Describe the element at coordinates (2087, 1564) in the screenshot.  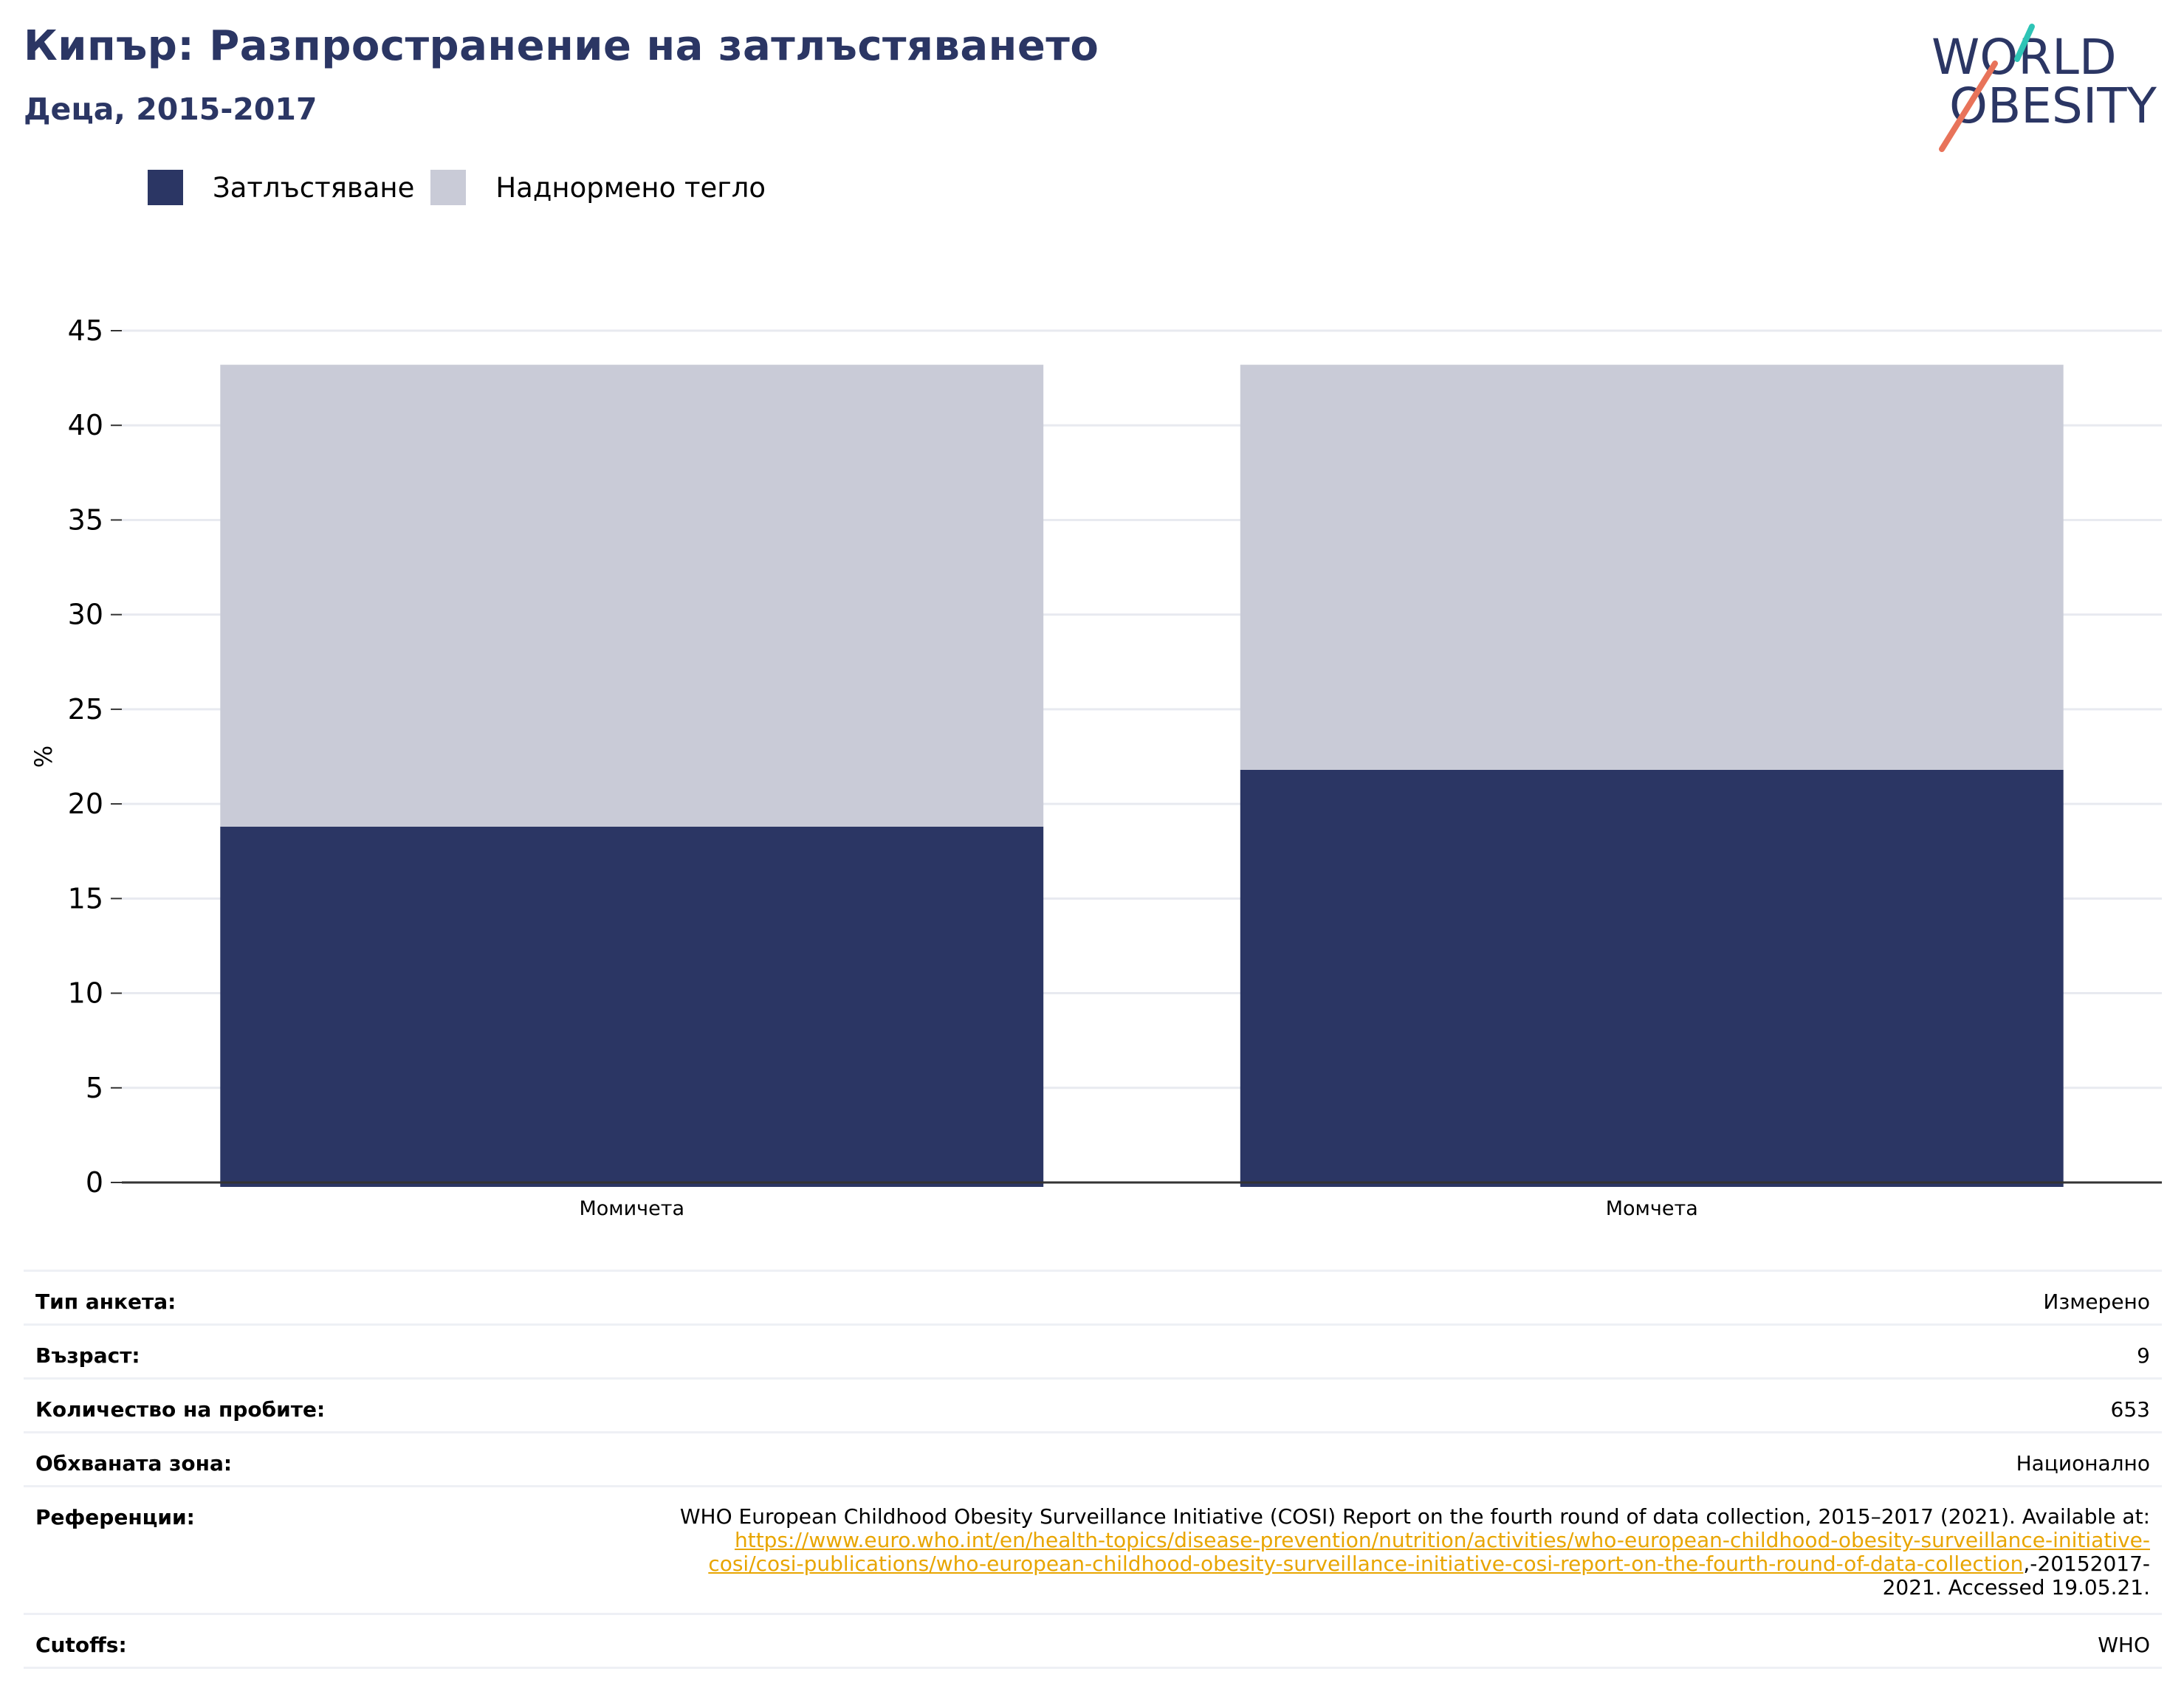
I see `reference-suffix: ,-20152017-` at that location.